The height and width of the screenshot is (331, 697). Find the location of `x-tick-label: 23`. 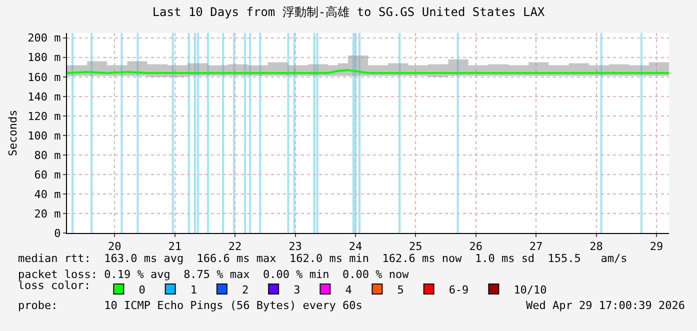

x-tick-label: 23 is located at coordinates (295, 247).